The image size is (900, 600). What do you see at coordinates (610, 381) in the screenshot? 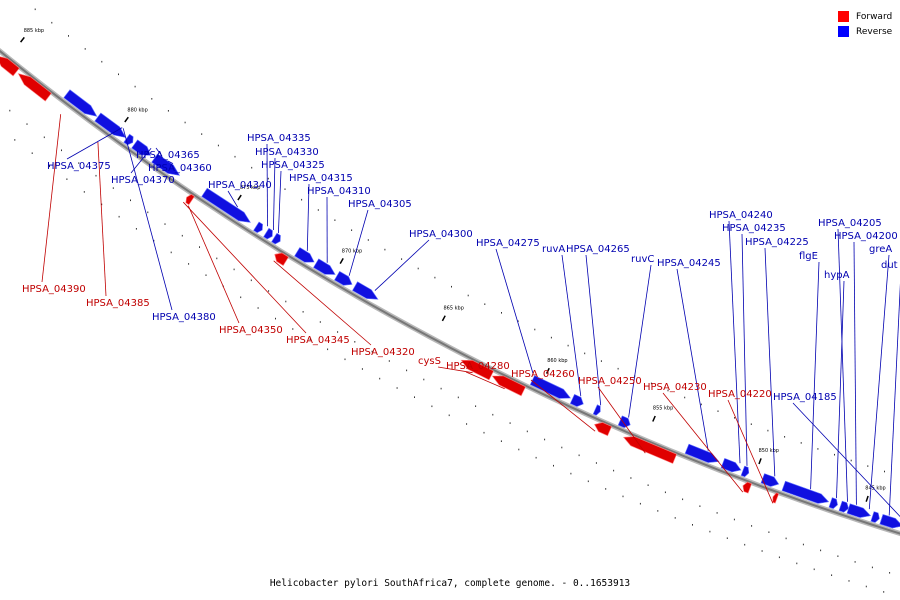
I see `gene-label: HPSA_04250` at bounding box center [610, 381].